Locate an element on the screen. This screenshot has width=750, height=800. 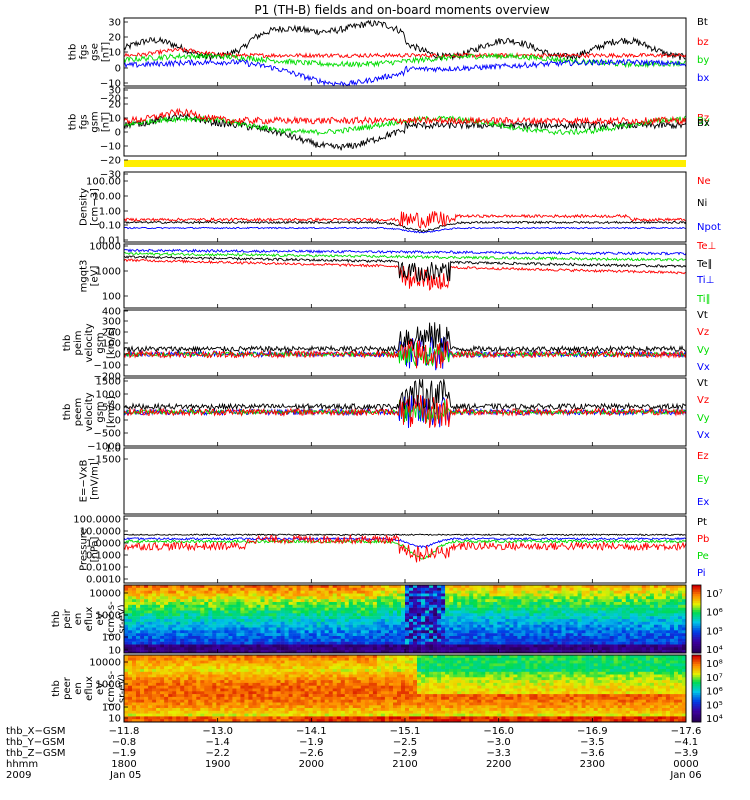
ylabel-line: [nT] is located at coordinates (106, 122).